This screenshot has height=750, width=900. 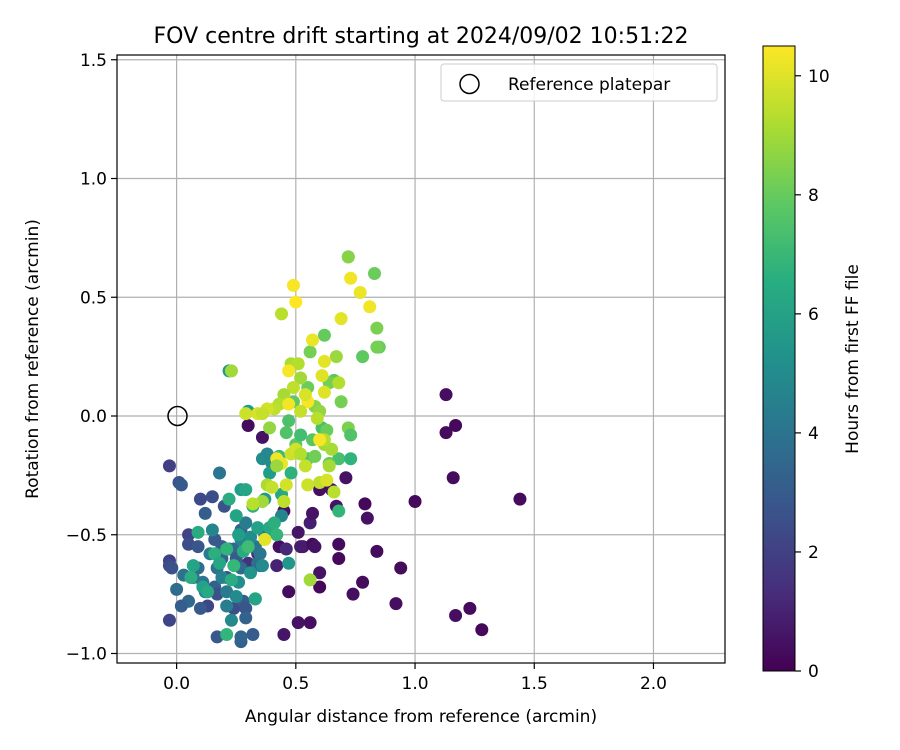 I want to click on x-axis-ticks: 0.0 0.5 1.0 1.5 2.0, so click(x=415, y=678).